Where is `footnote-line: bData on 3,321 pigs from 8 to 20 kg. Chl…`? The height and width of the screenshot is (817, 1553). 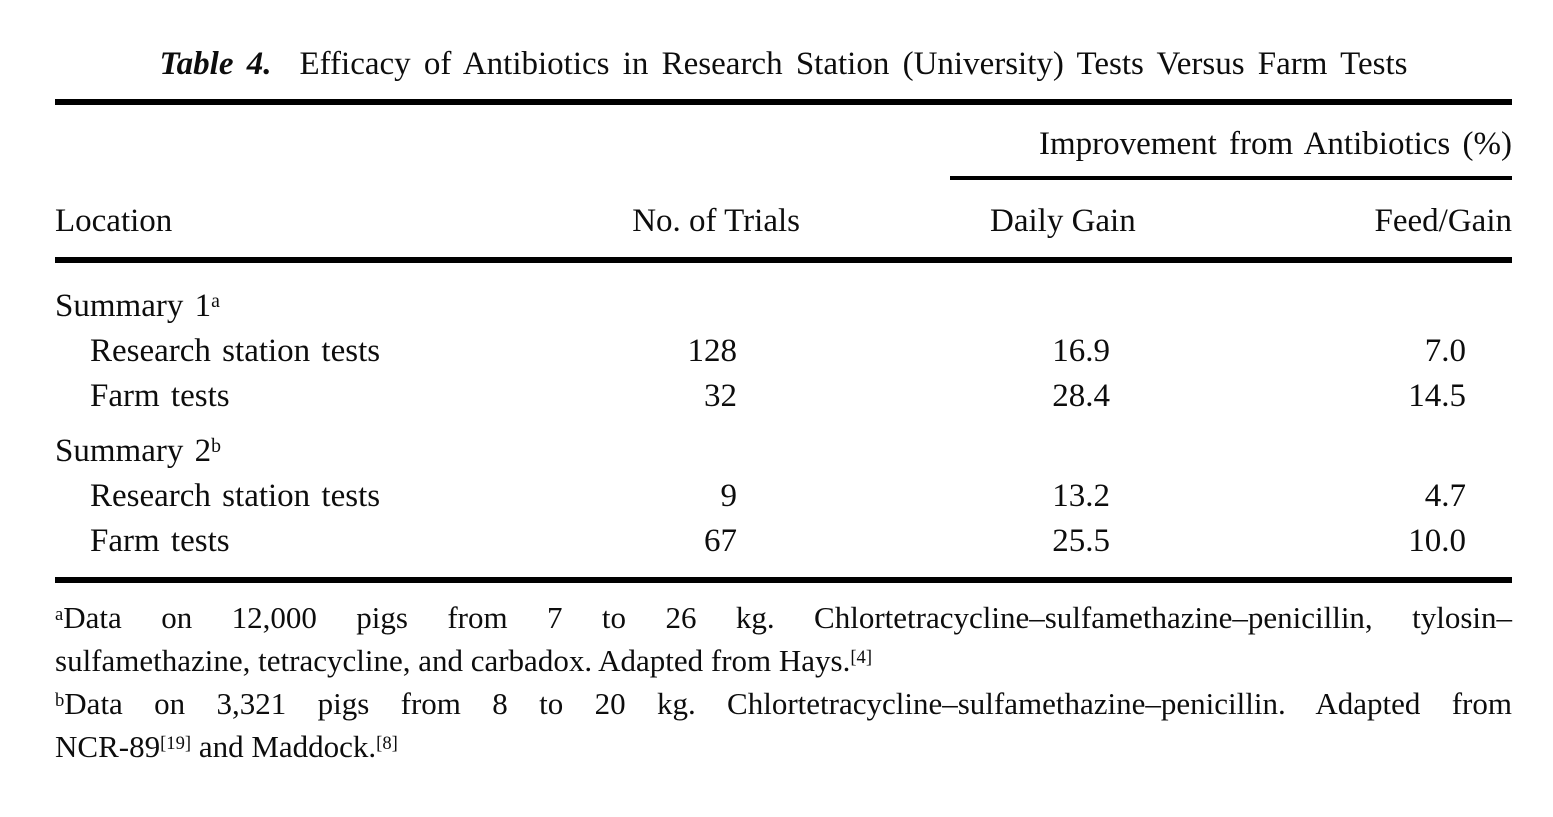 footnote-line: bData on 3,321 pigs from 8 to 20 kg. Chl… is located at coordinates (783, 703).